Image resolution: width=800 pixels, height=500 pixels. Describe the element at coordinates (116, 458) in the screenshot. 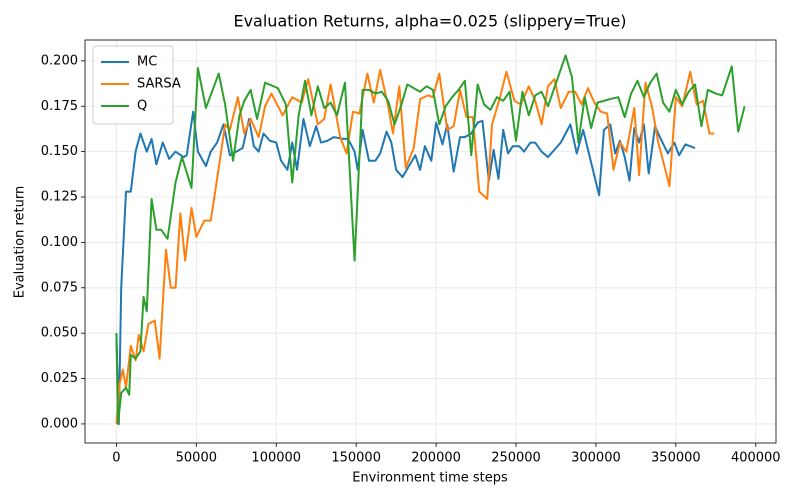

I see `x-tick-label: 0` at that location.